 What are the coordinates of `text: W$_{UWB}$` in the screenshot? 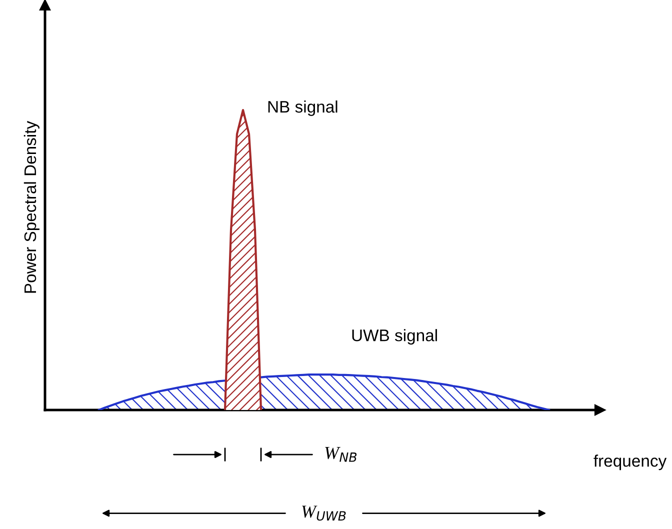 It's located at (324, 513).